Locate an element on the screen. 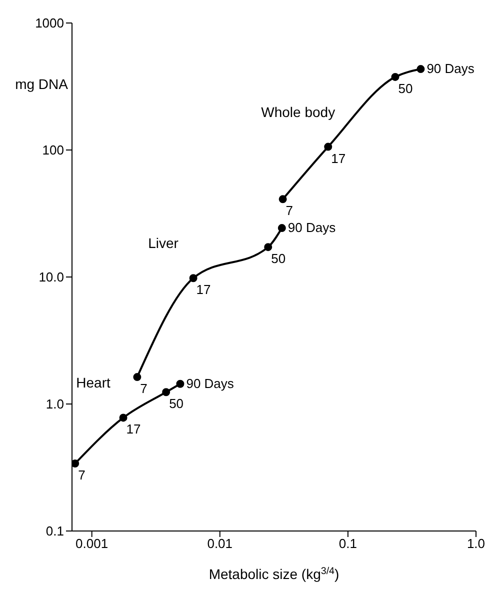 This screenshot has height=593, width=490. x-tick-label: 1.0 is located at coordinates (476, 544).